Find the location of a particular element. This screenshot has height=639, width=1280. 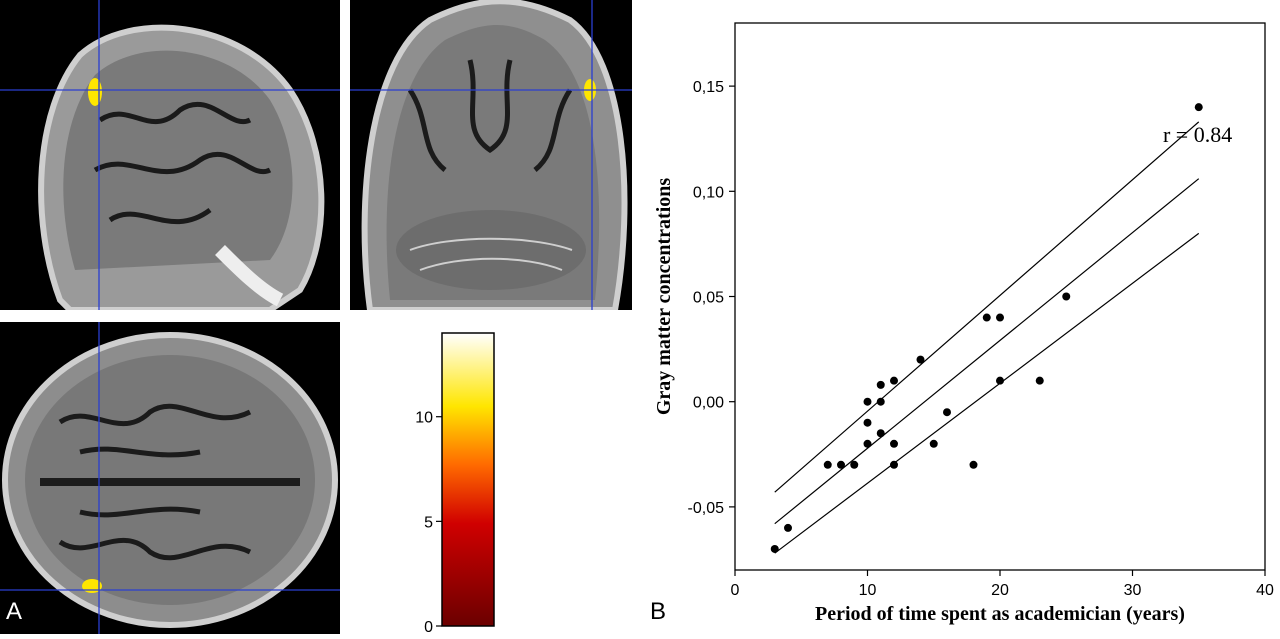

colorbar-tick-label: 5 is located at coordinates (428, 522).